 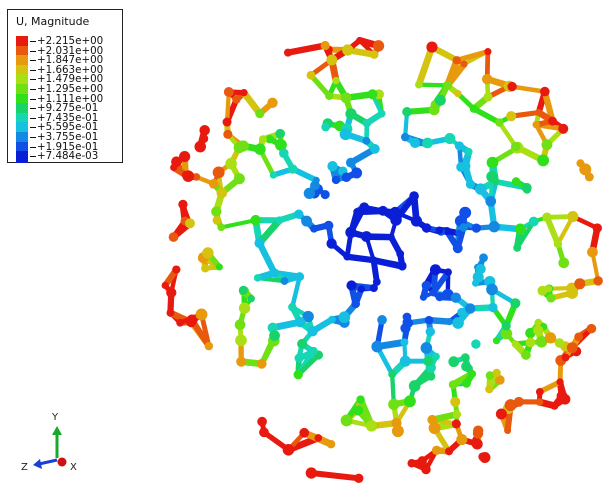 I want to click on legend-level: +5.595e-01, so click(x=65, y=127).